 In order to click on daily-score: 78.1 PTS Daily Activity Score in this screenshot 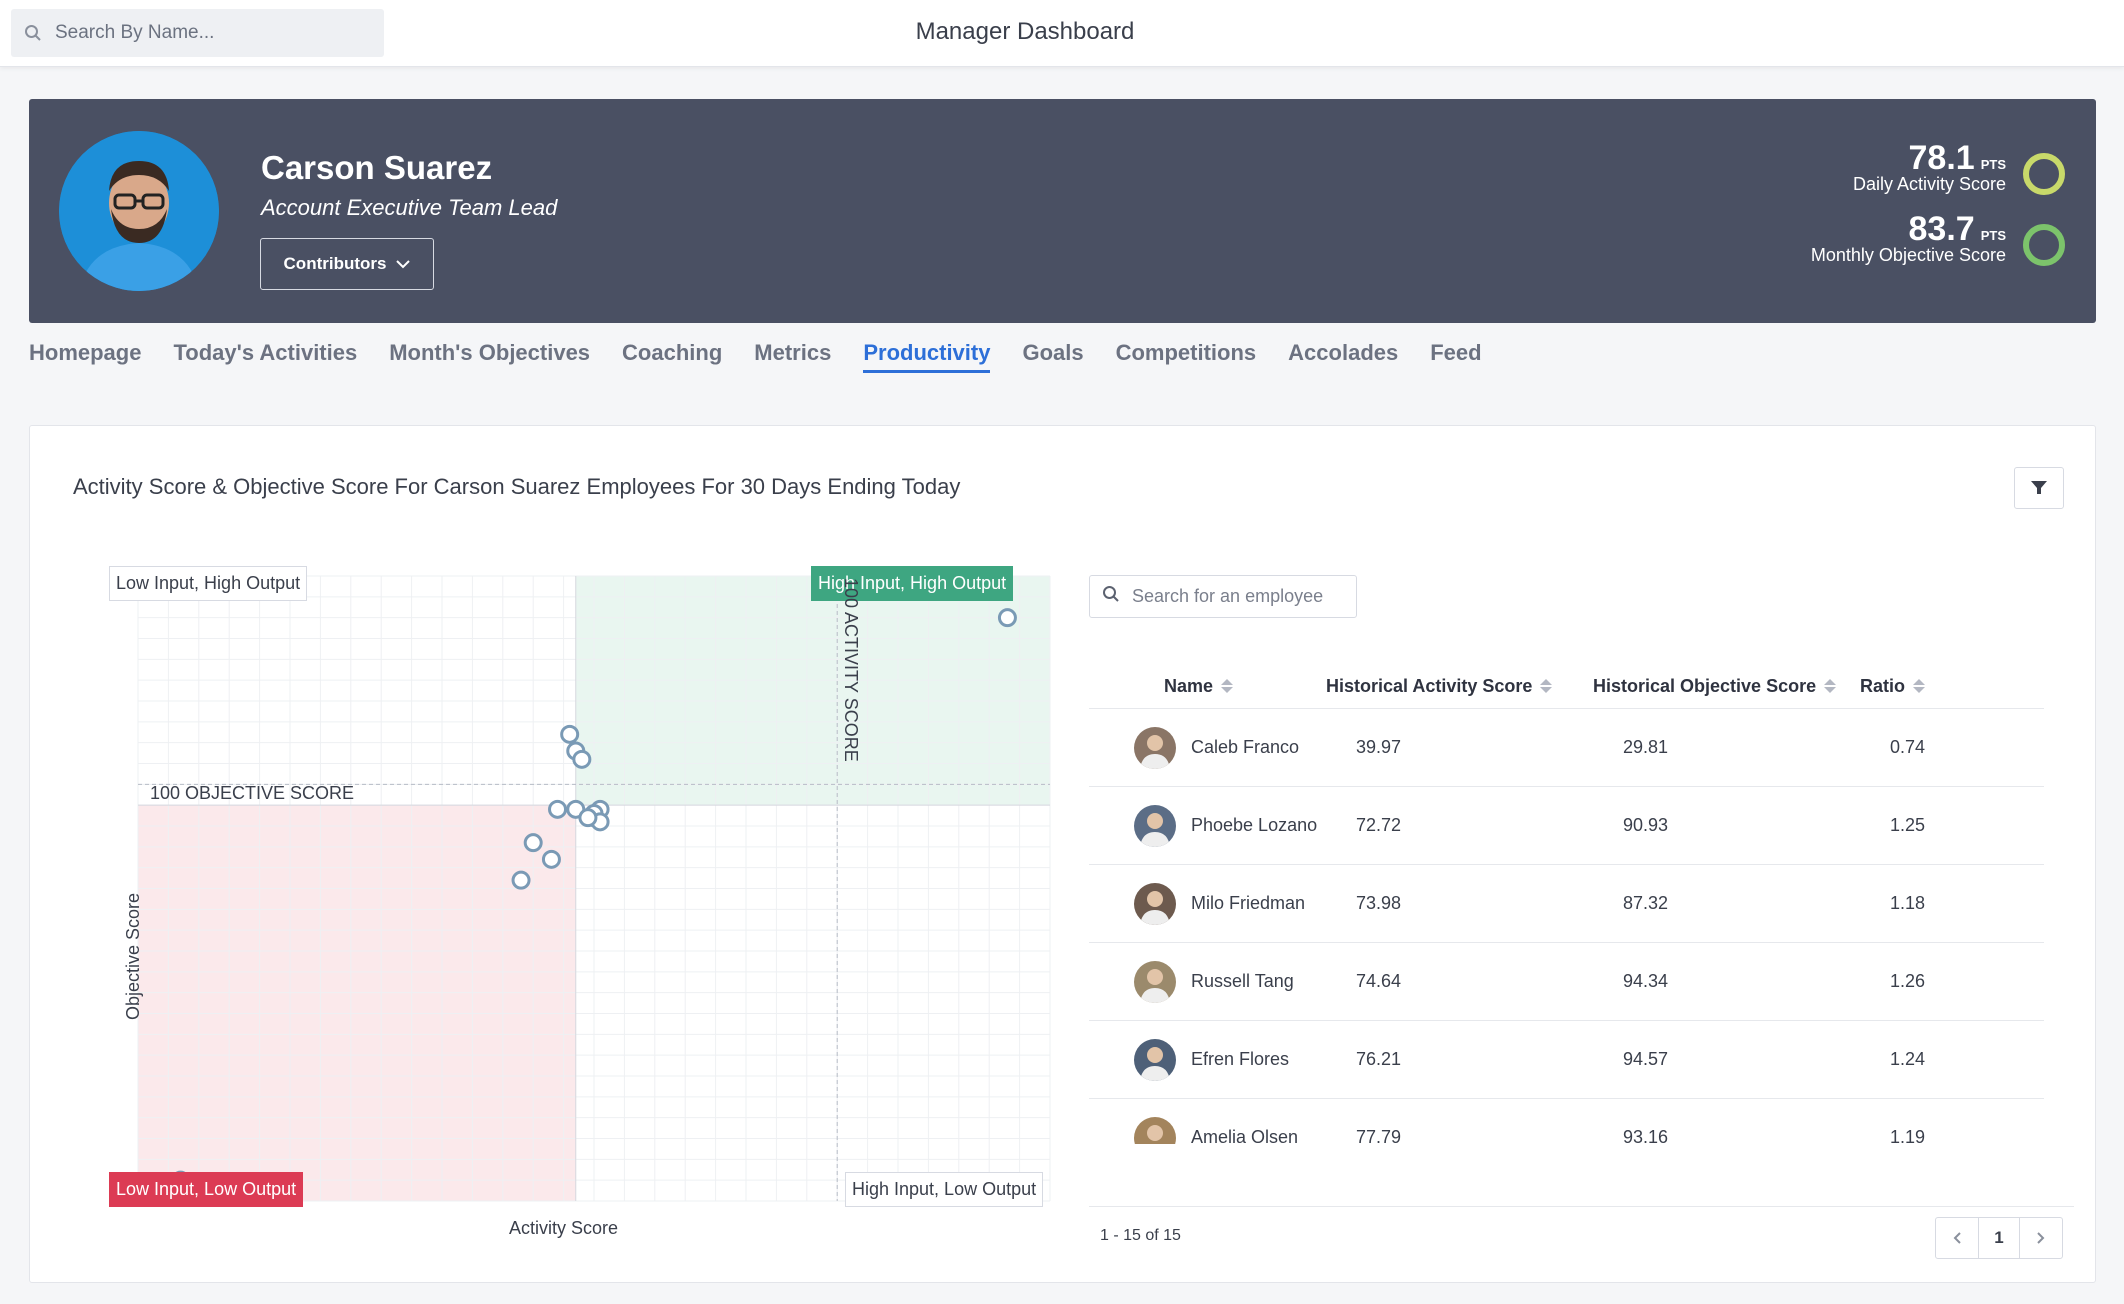, I will do `click(1929, 167)`.